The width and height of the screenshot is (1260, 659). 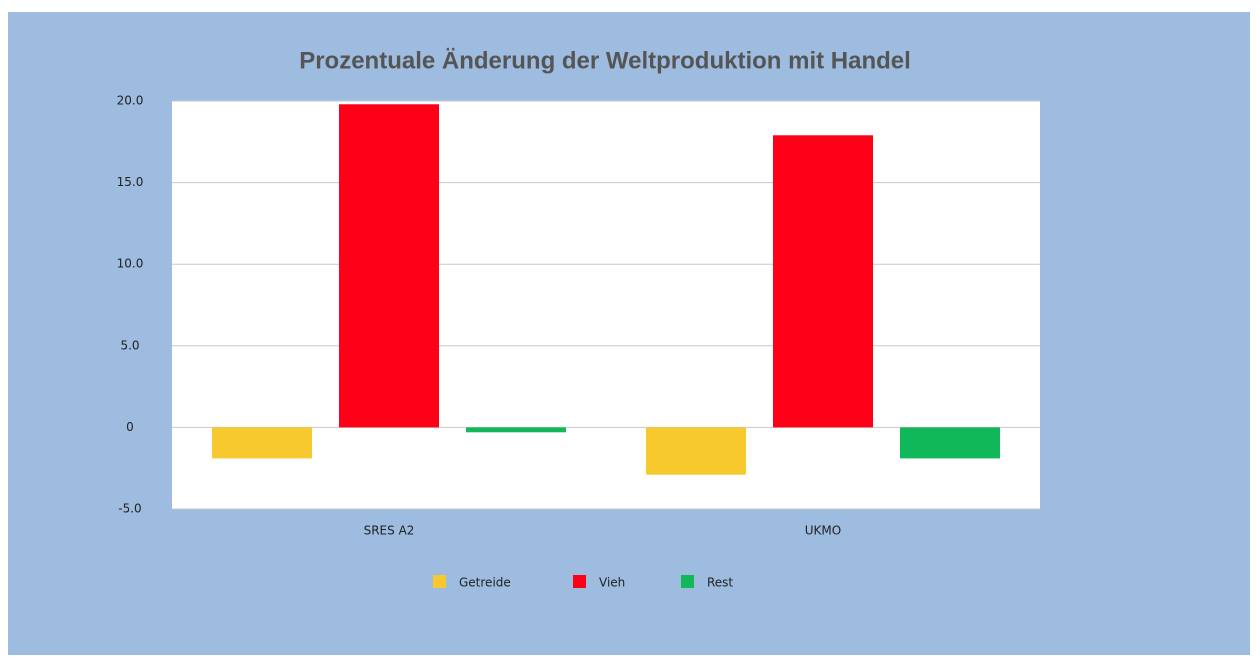 I want to click on y-tick-label: 0, so click(x=130, y=427).